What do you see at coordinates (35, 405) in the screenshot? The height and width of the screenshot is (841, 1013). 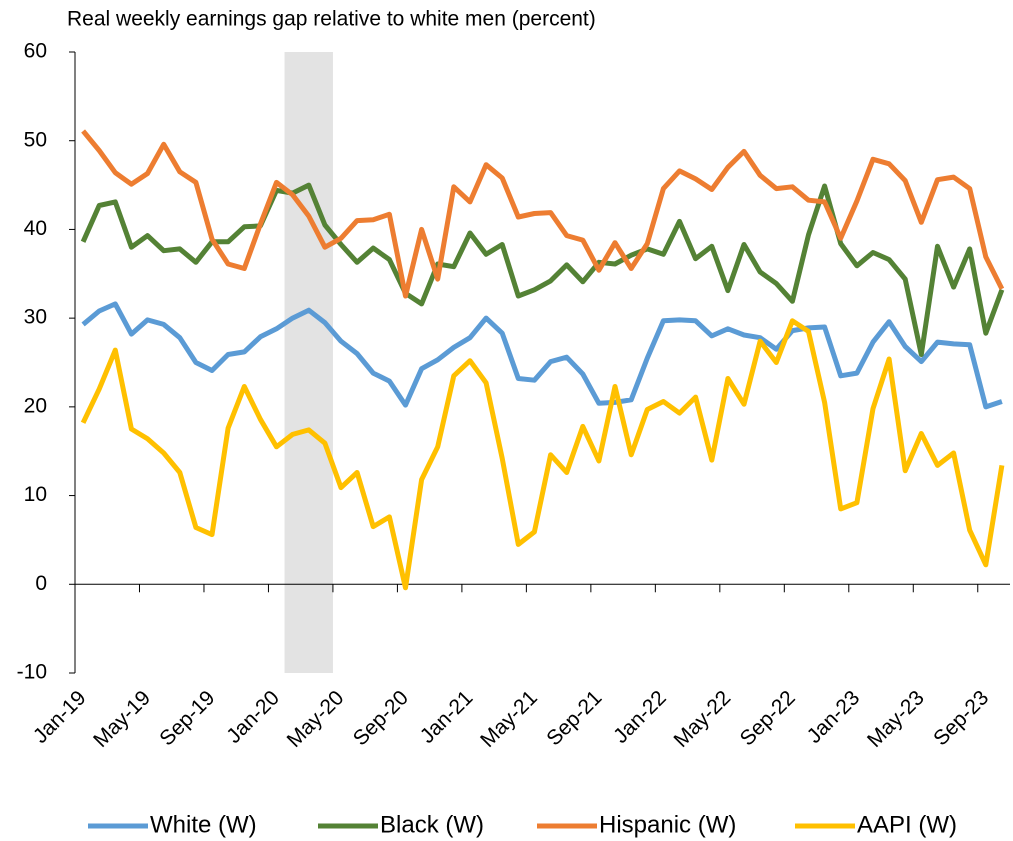 I see `y-tick-label: 20` at bounding box center [35, 405].